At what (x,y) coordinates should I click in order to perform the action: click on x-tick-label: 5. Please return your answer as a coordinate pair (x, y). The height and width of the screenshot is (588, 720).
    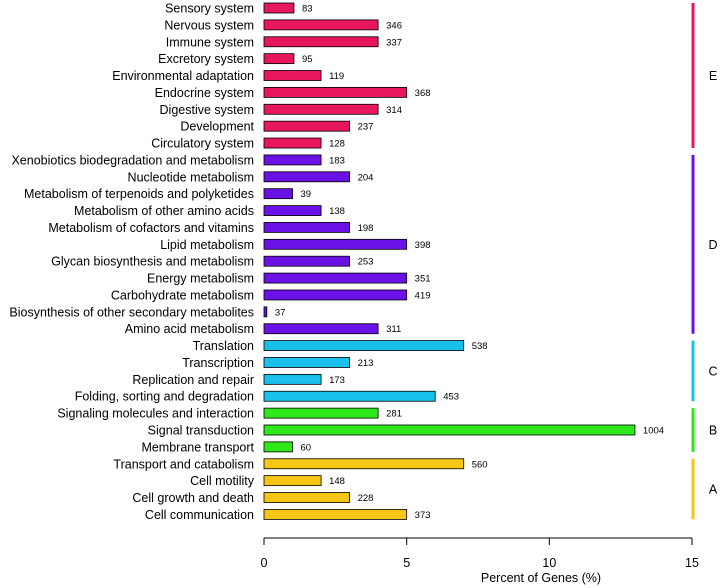
    Looking at the image, I should click on (406, 563).